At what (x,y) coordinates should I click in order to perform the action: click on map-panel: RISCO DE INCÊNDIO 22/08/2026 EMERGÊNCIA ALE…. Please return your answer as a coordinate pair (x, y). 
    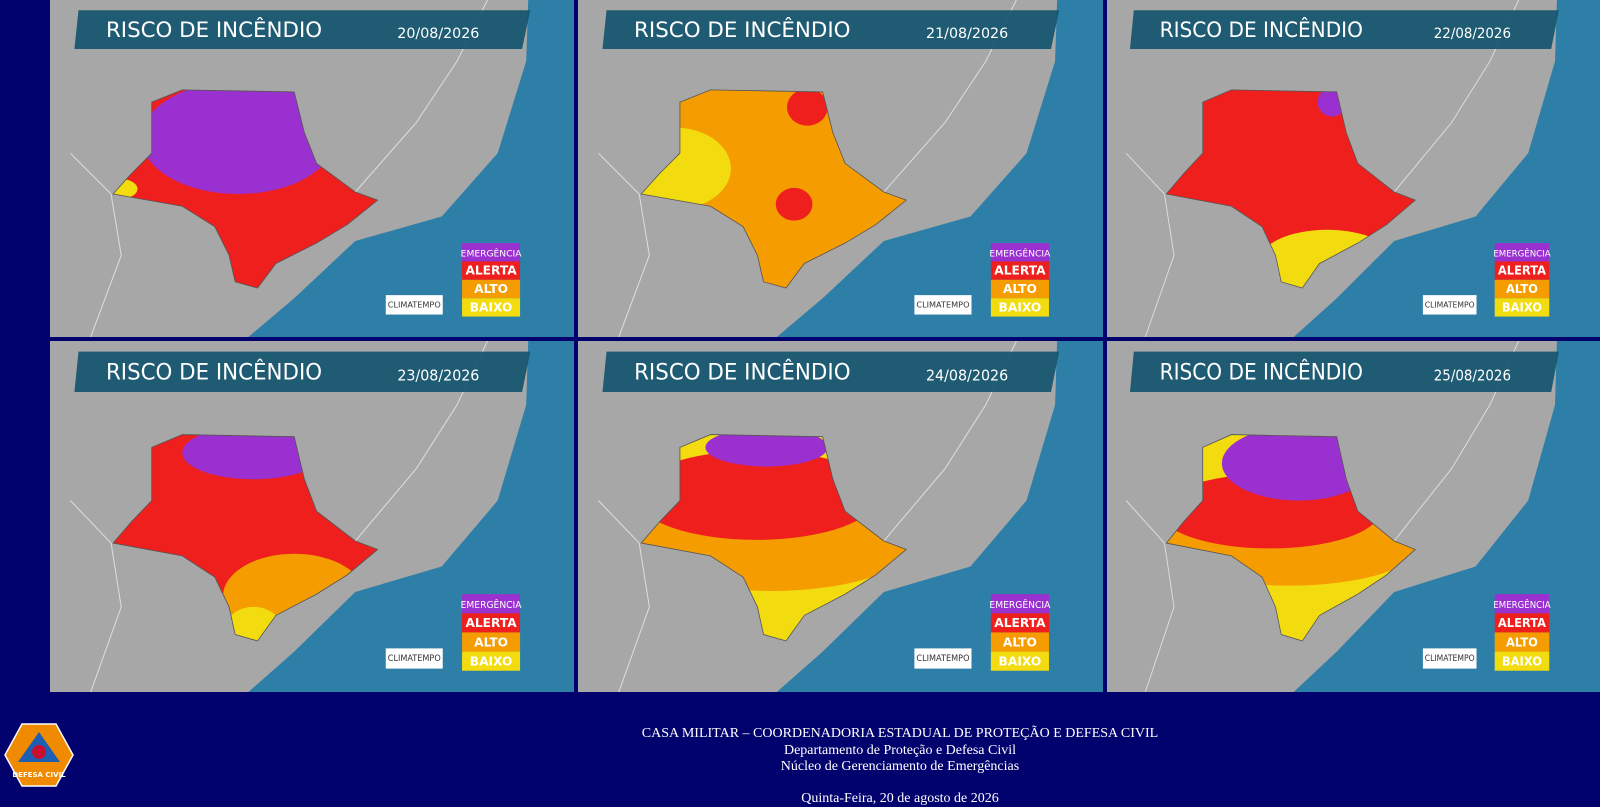
    Looking at the image, I should click on (1353, 168).